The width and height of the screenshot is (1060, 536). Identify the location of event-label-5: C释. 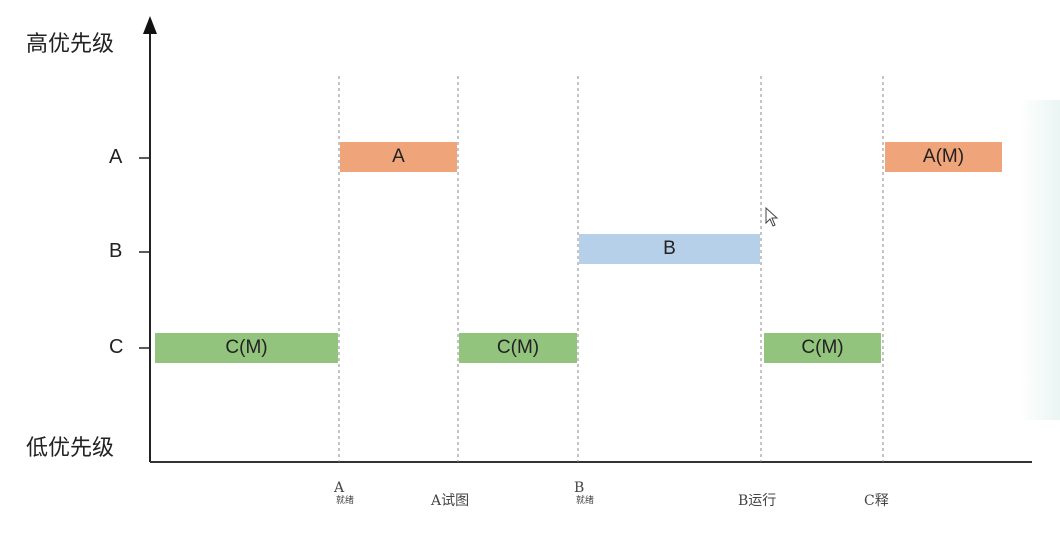
(876, 500).